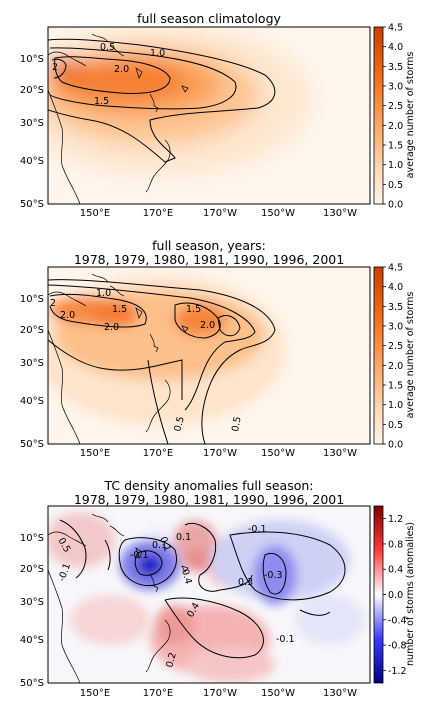 The width and height of the screenshot is (429, 708). I want to click on panel-3-contour-label: 0.3, so click(245, 582).